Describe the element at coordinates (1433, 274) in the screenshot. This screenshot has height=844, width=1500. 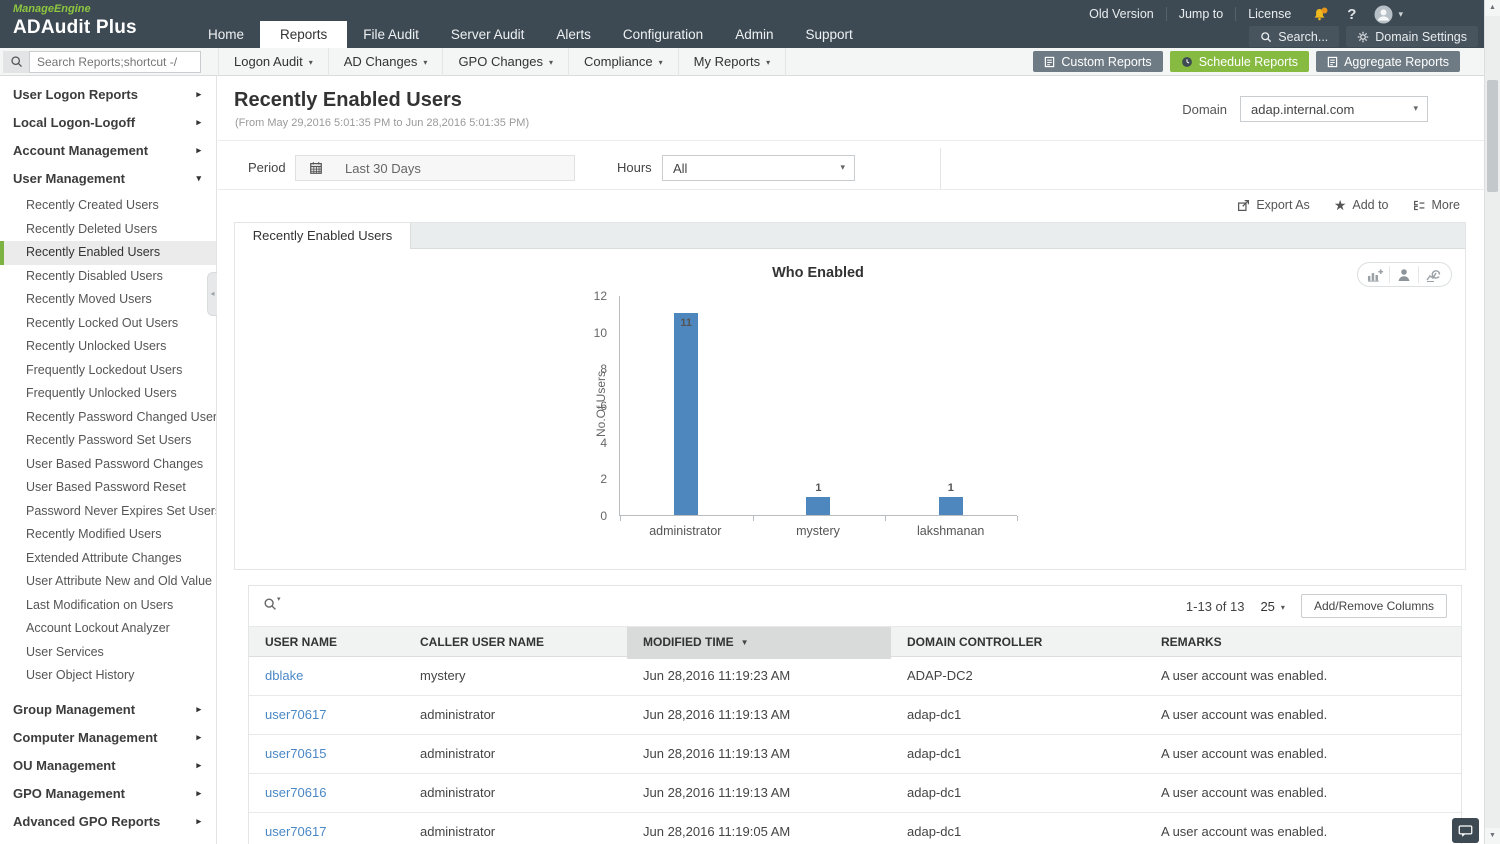
I see `refresh-chart-icon` at that location.